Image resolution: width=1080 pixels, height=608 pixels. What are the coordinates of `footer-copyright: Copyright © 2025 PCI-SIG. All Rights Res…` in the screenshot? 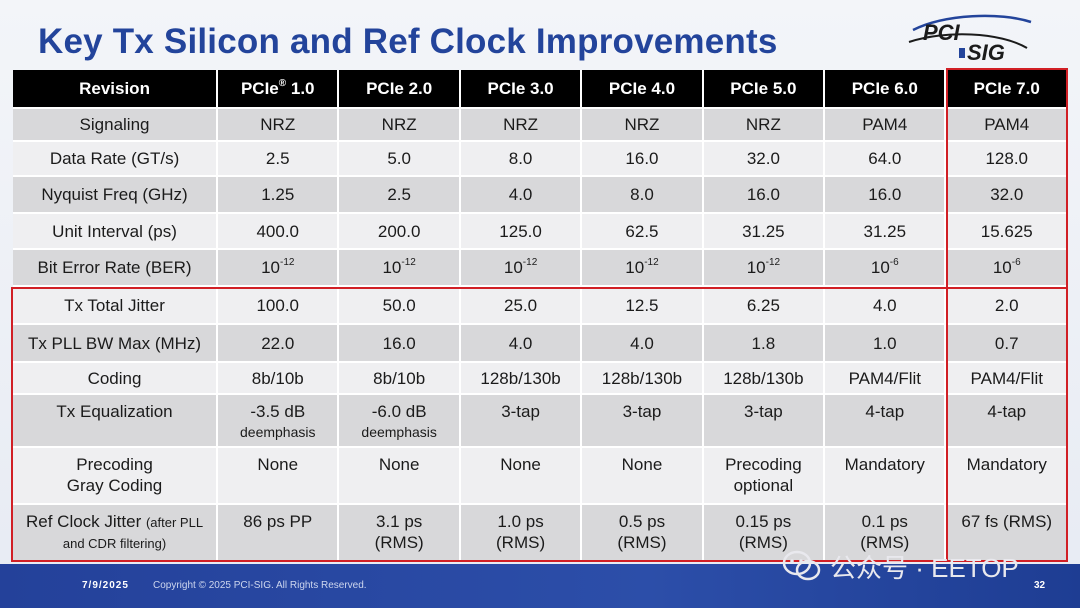 It's located at (260, 585).